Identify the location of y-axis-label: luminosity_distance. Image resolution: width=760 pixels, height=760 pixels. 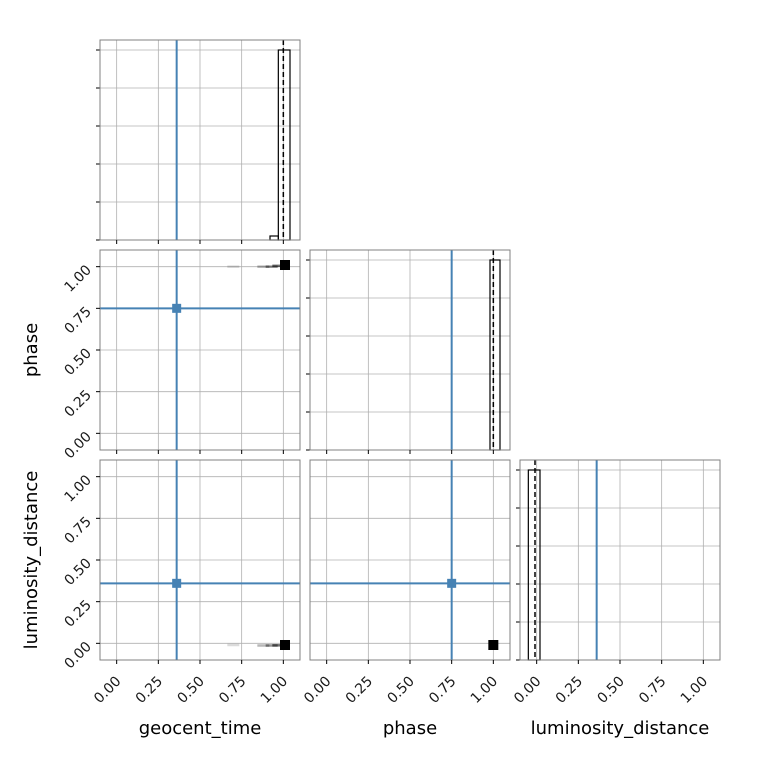
(31, 560).